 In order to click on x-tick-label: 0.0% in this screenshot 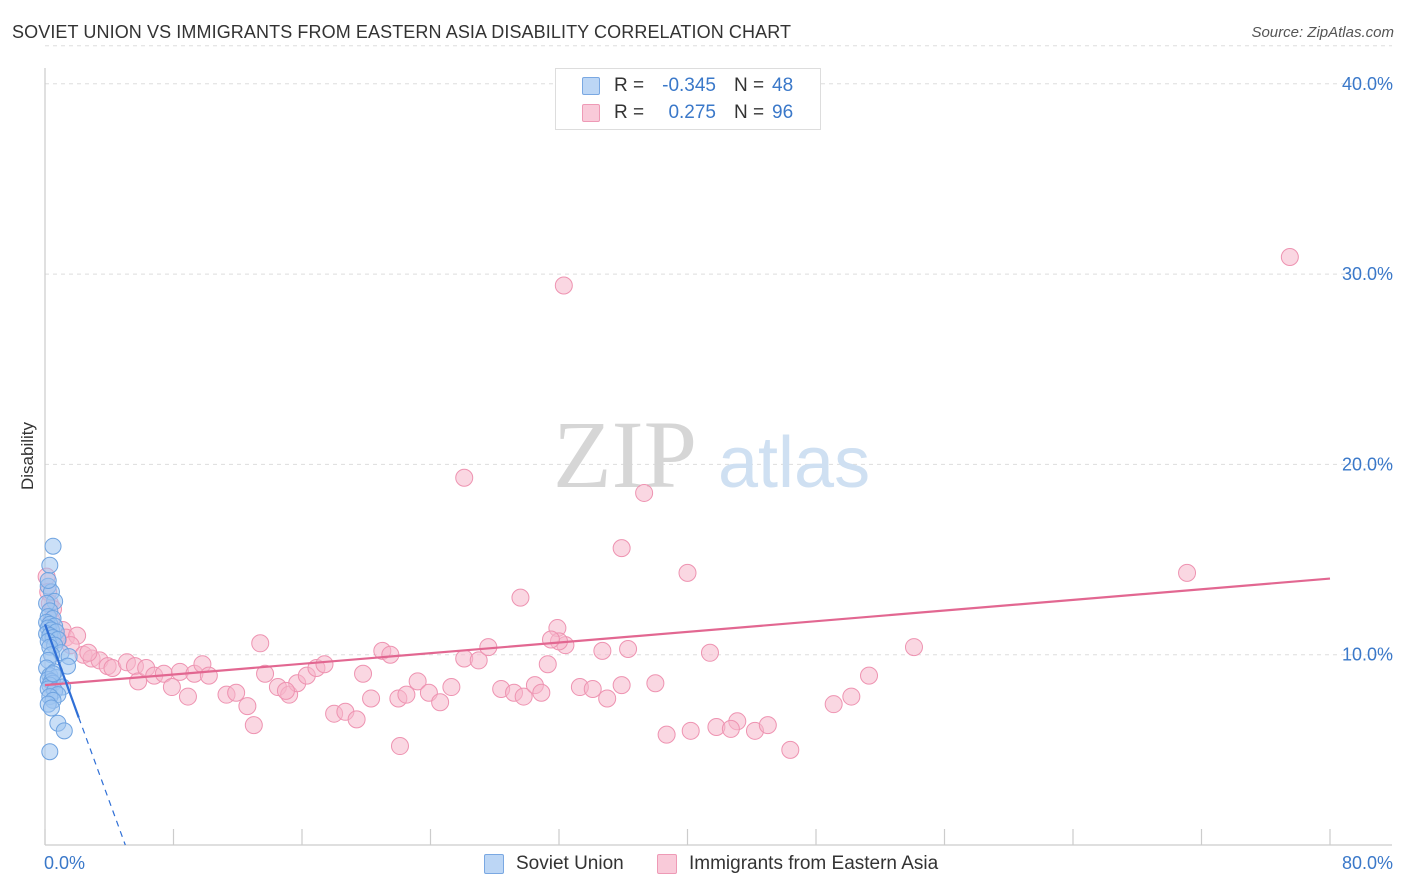, I will do `click(64, 863)`.